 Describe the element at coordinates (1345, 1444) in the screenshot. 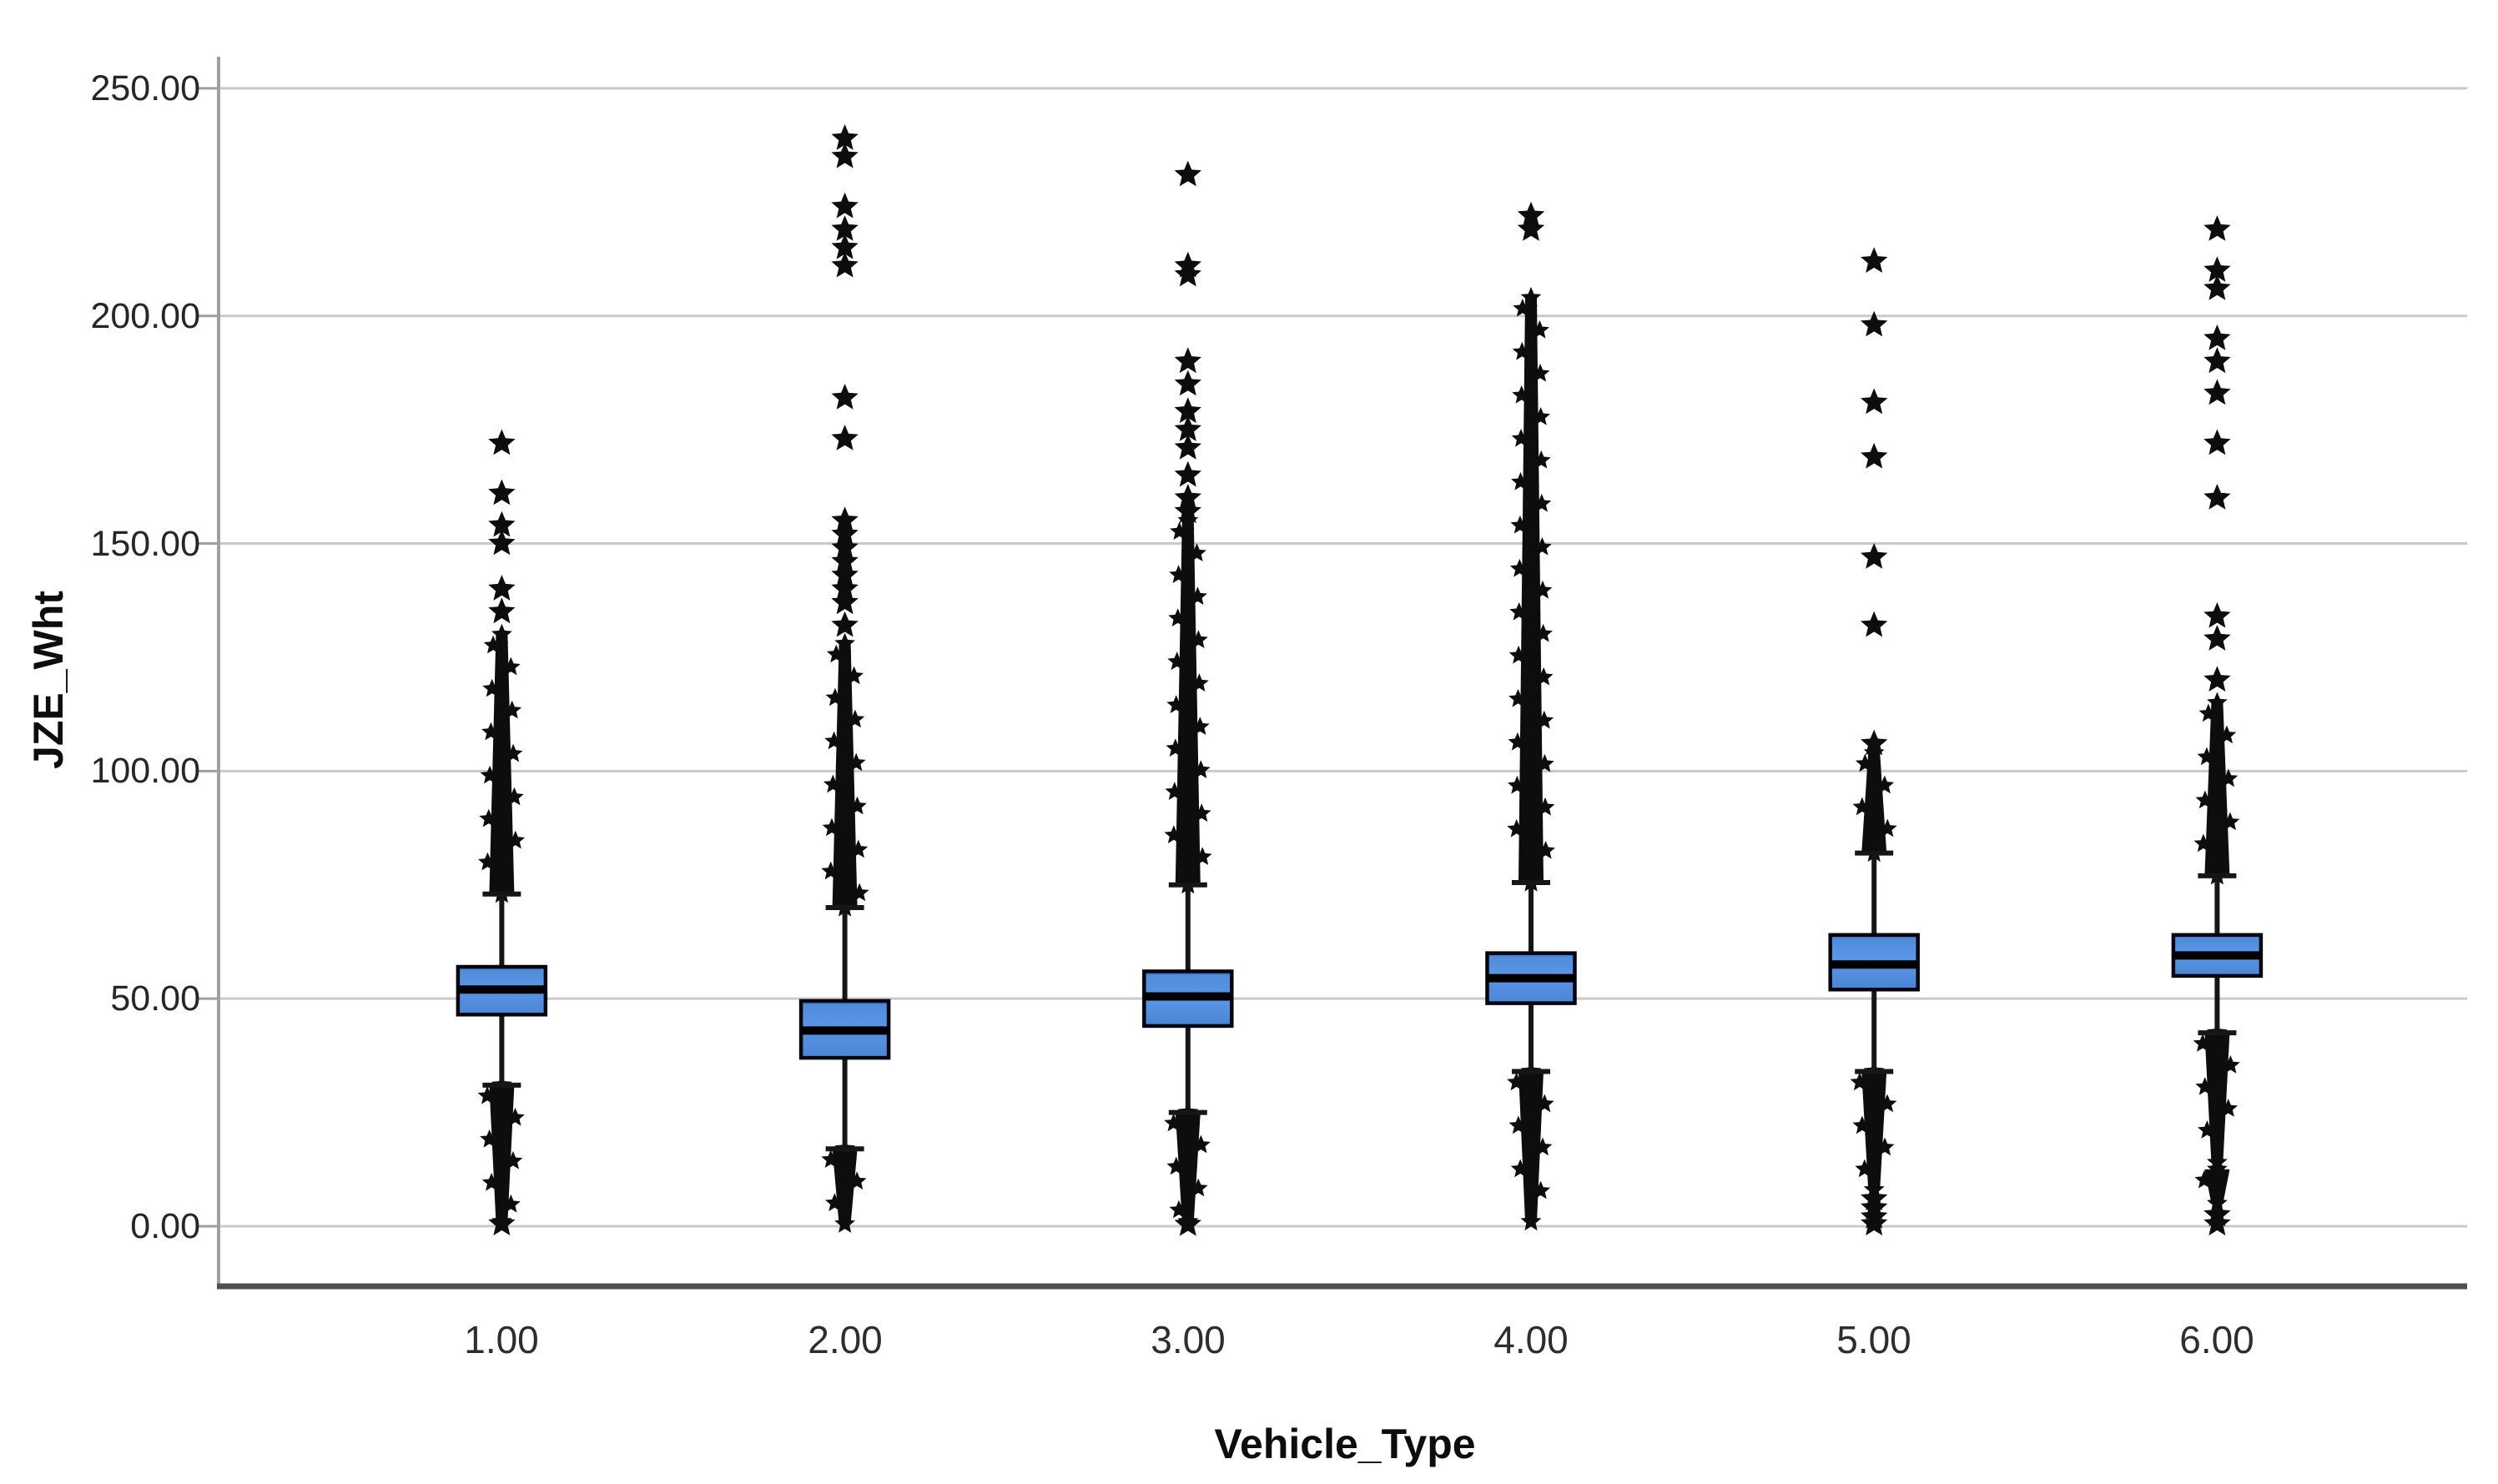

I see `x-axis-title: Vehicle_Type` at that location.